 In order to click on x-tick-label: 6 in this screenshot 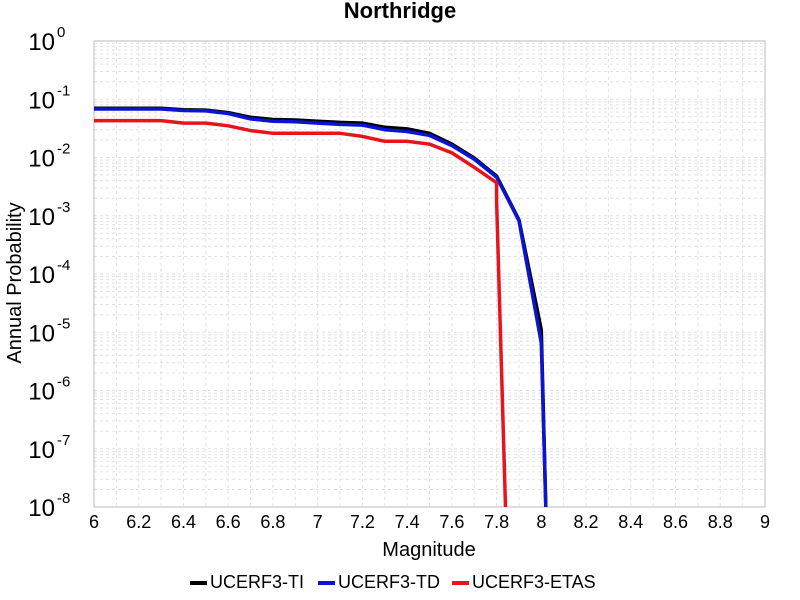, I will do `click(94, 522)`.